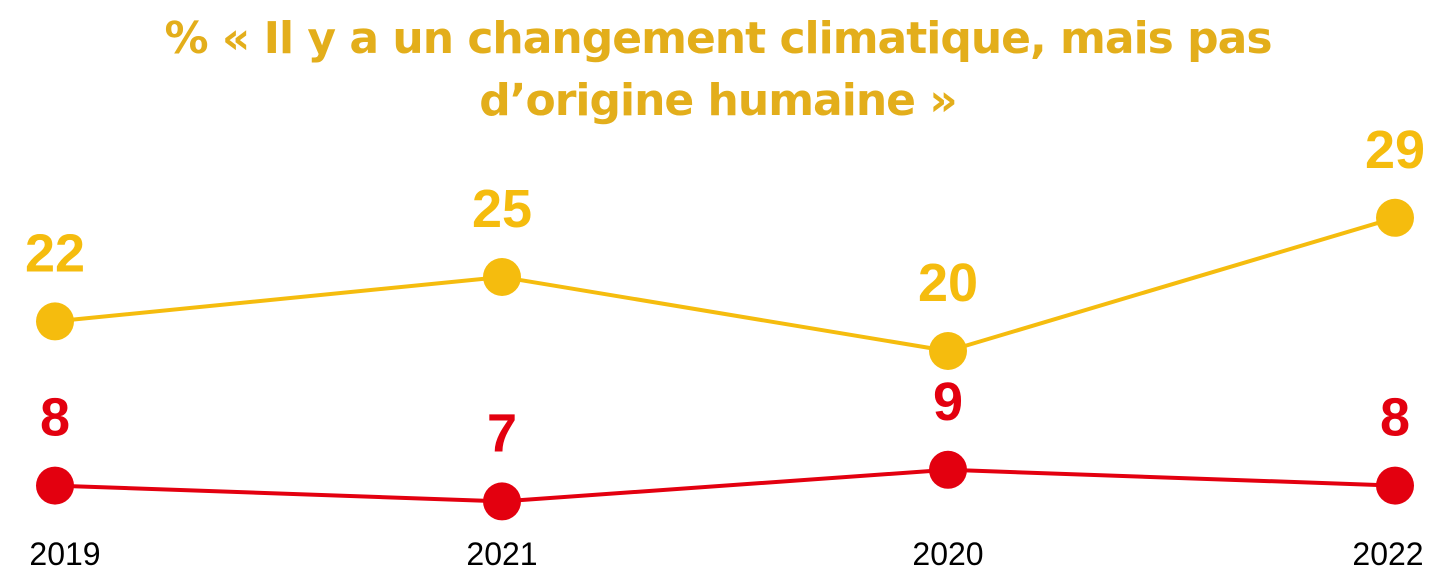 The image size is (1436, 573). What do you see at coordinates (1387, 554) in the screenshot?
I see `x-tick-label-2022: 2022` at bounding box center [1387, 554].